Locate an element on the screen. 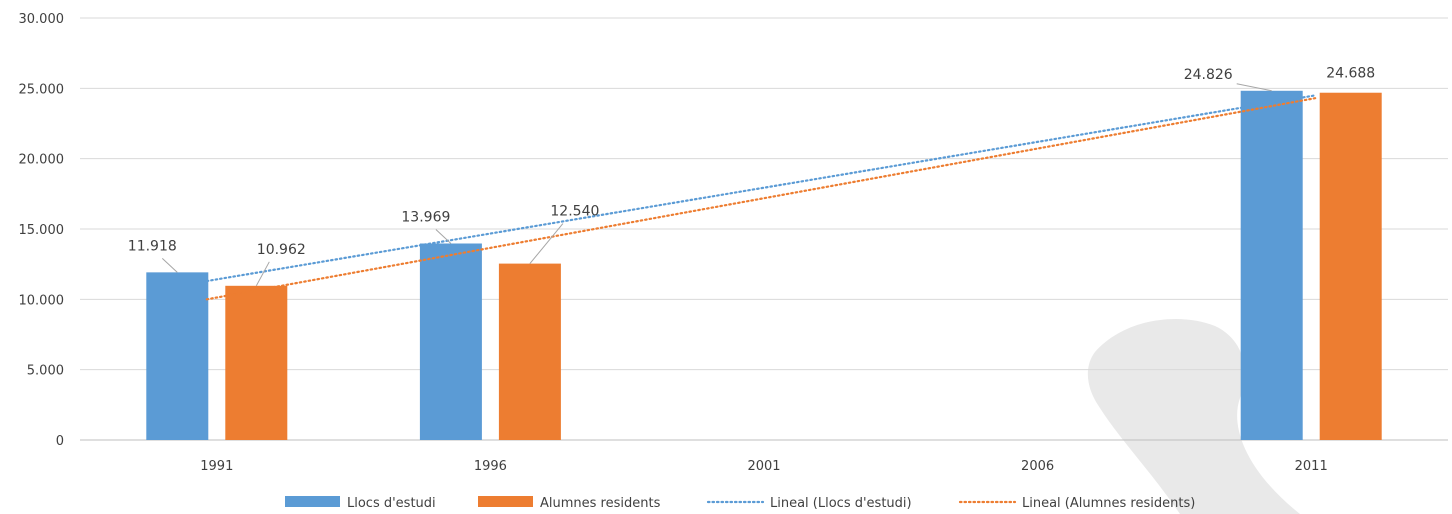  legend-label: Lineal (Llocs d'estudi) is located at coordinates (841, 503).